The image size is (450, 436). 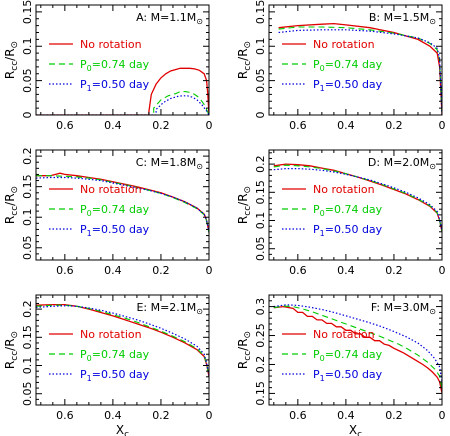 I want to click on panel-label: D: M=2.0M⊙, so click(x=402, y=163).